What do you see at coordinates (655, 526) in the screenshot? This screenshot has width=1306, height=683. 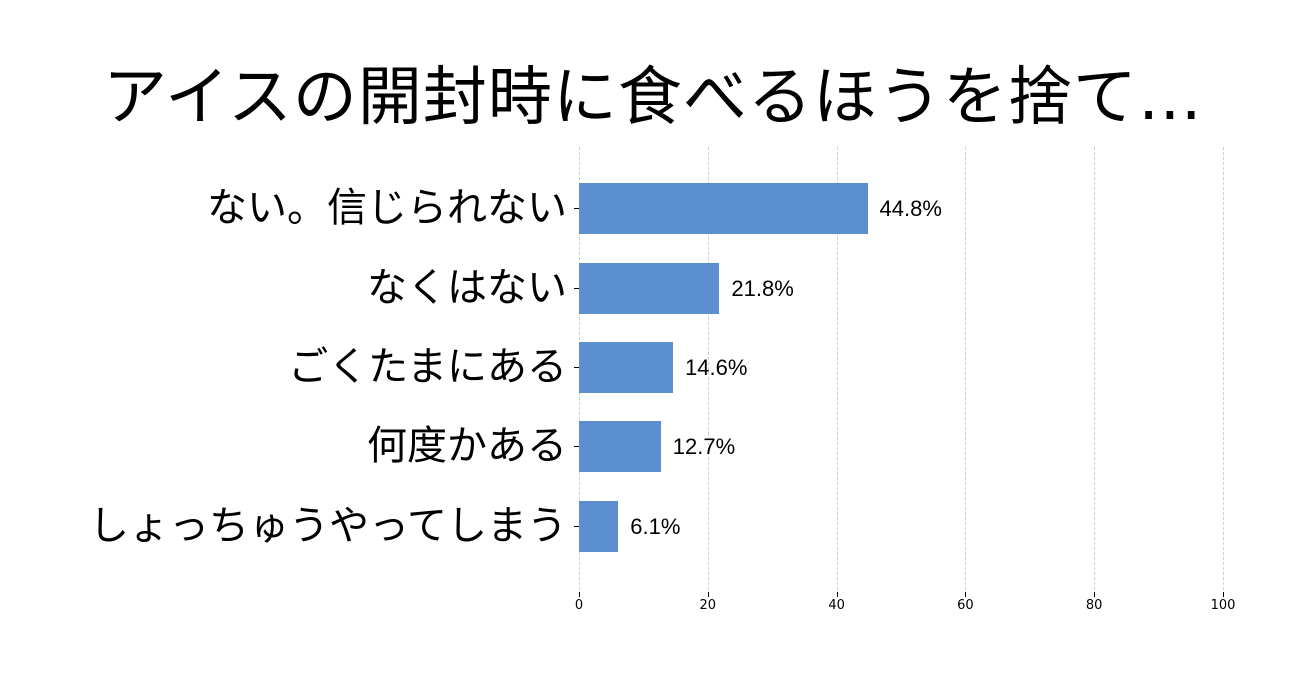 I see `bar-value-label: 6.1%` at bounding box center [655, 526].